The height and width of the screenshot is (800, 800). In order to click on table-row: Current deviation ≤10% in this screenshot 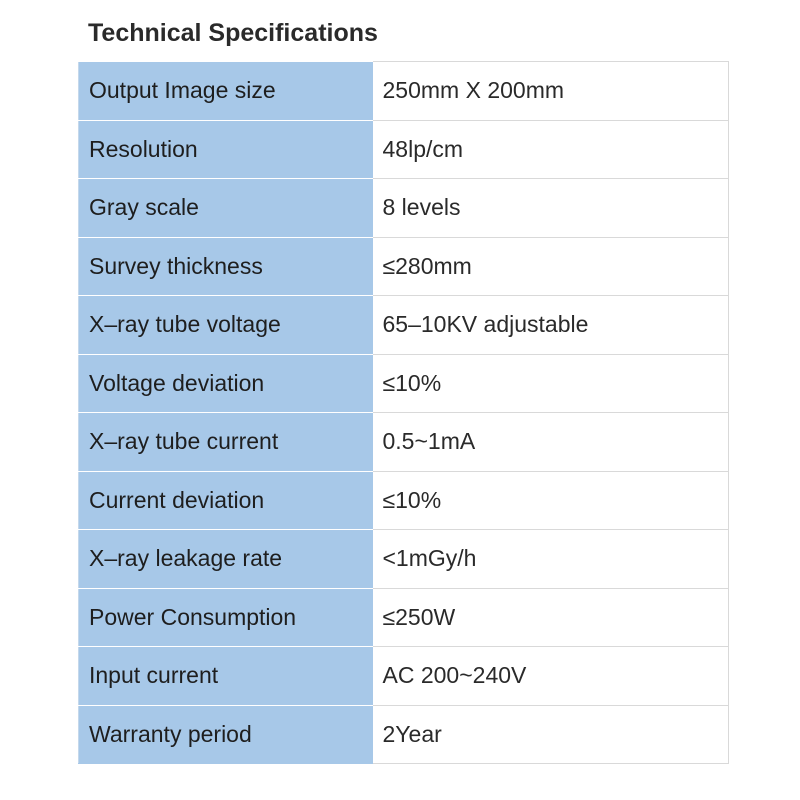, I will do `click(403, 500)`.